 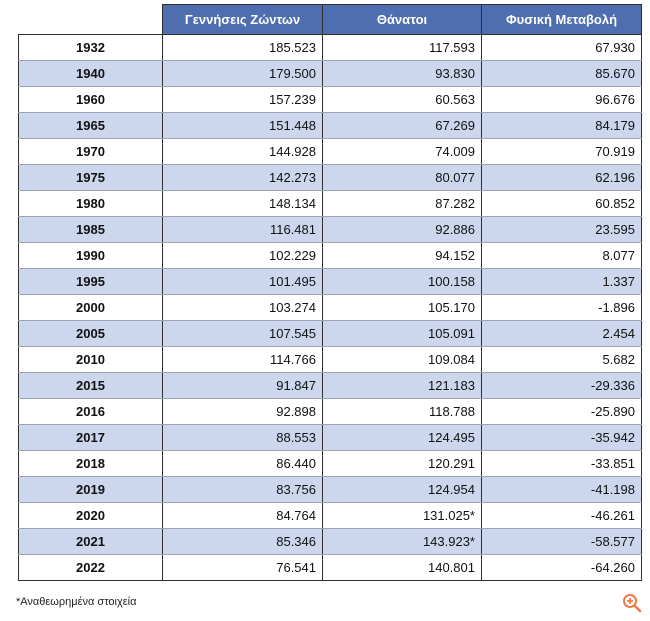 I want to click on natural-change-cell: 5.682, so click(x=561, y=359).